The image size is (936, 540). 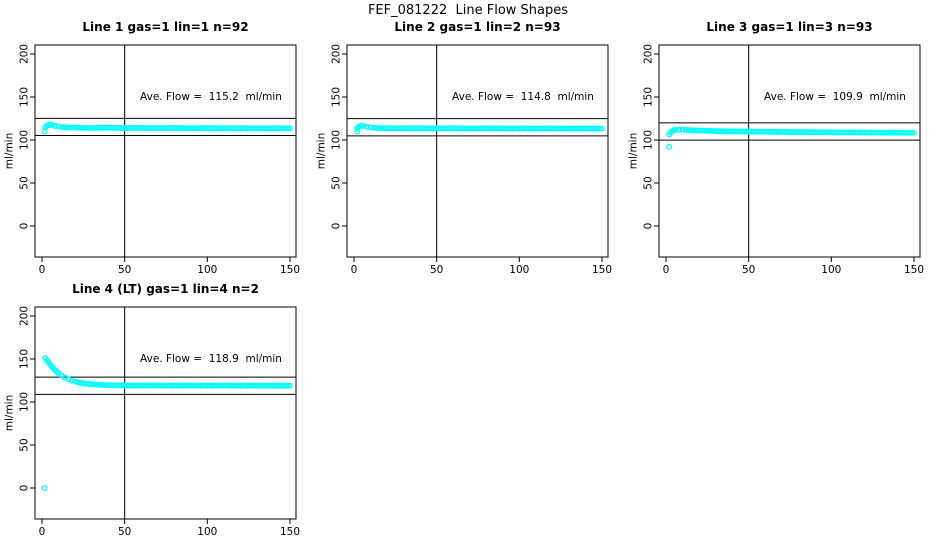 I want to click on ave-flow-label: Ave. Flow = 114.8 ml/min, so click(x=523, y=97).